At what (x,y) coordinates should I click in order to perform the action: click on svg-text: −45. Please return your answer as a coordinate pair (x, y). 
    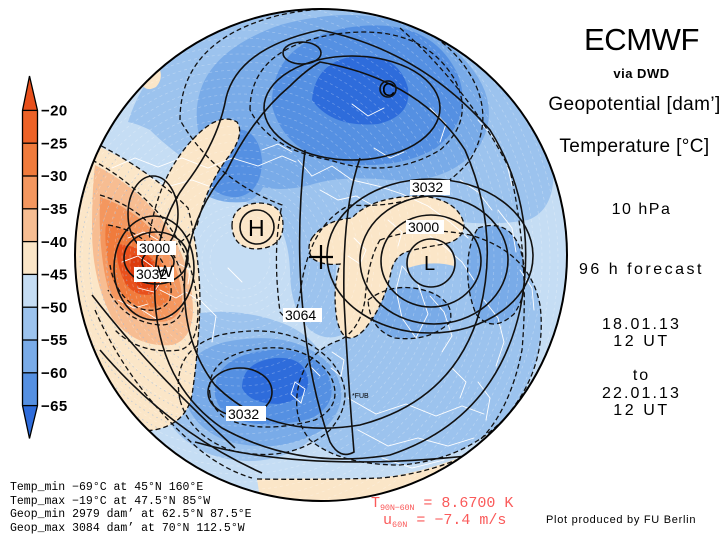
    Looking at the image, I should click on (54, 275).